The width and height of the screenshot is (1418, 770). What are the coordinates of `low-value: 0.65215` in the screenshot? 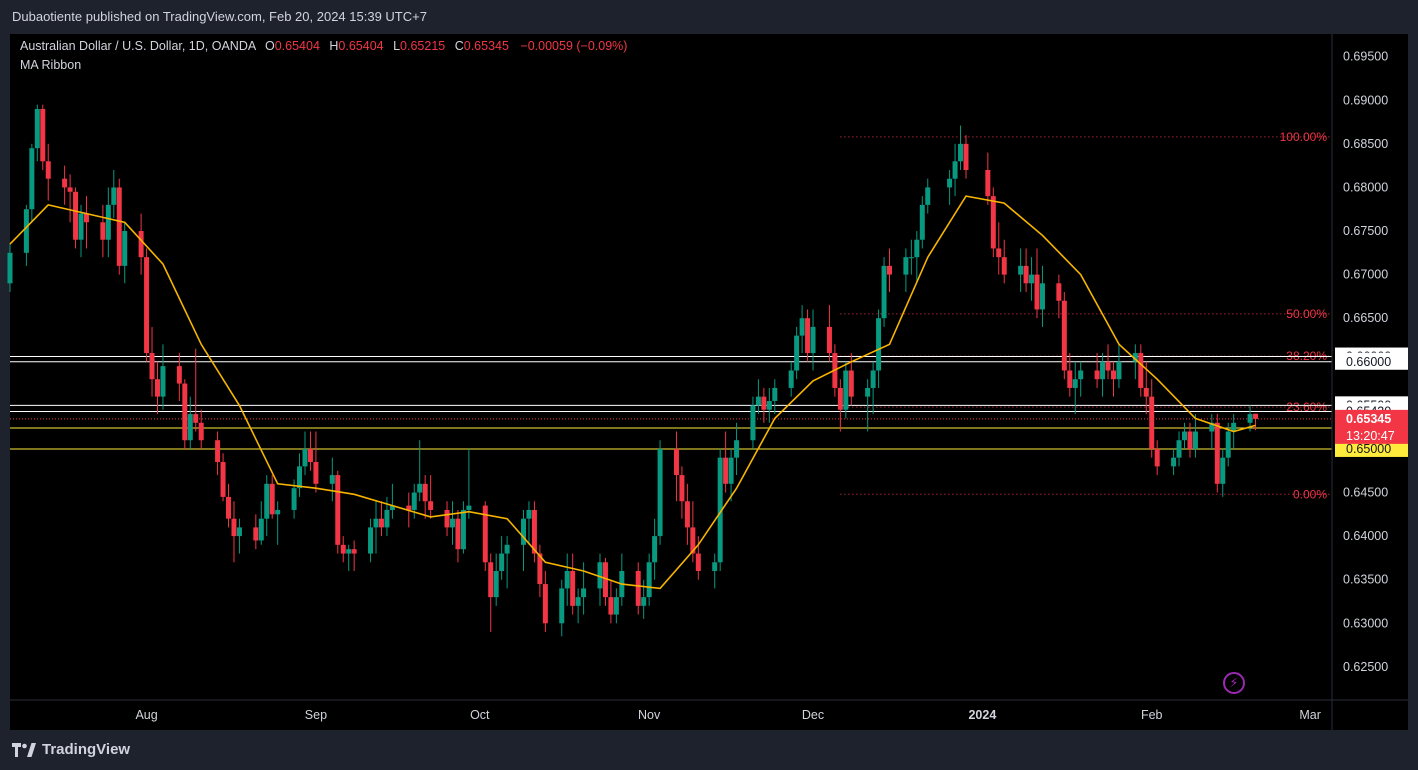 It's located at (423, 46).